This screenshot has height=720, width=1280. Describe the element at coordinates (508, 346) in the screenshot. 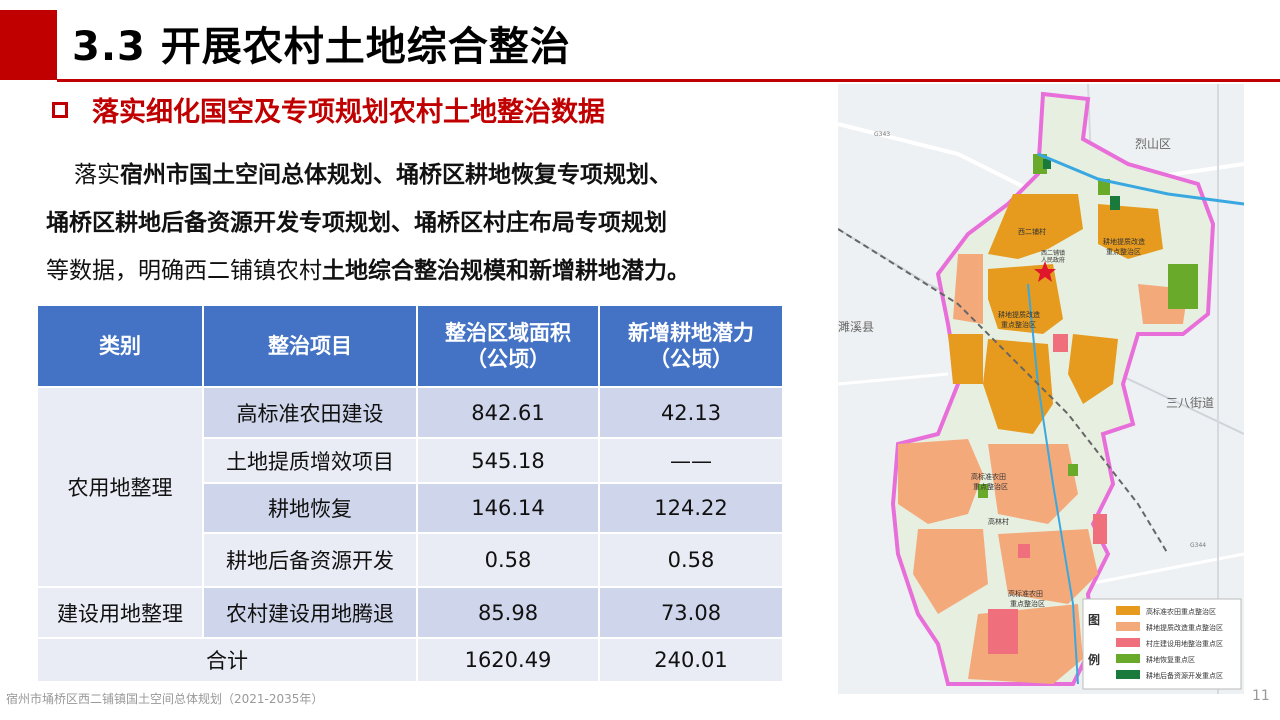

I see `header-area: 整治区域面积 （公顷）` at that location.